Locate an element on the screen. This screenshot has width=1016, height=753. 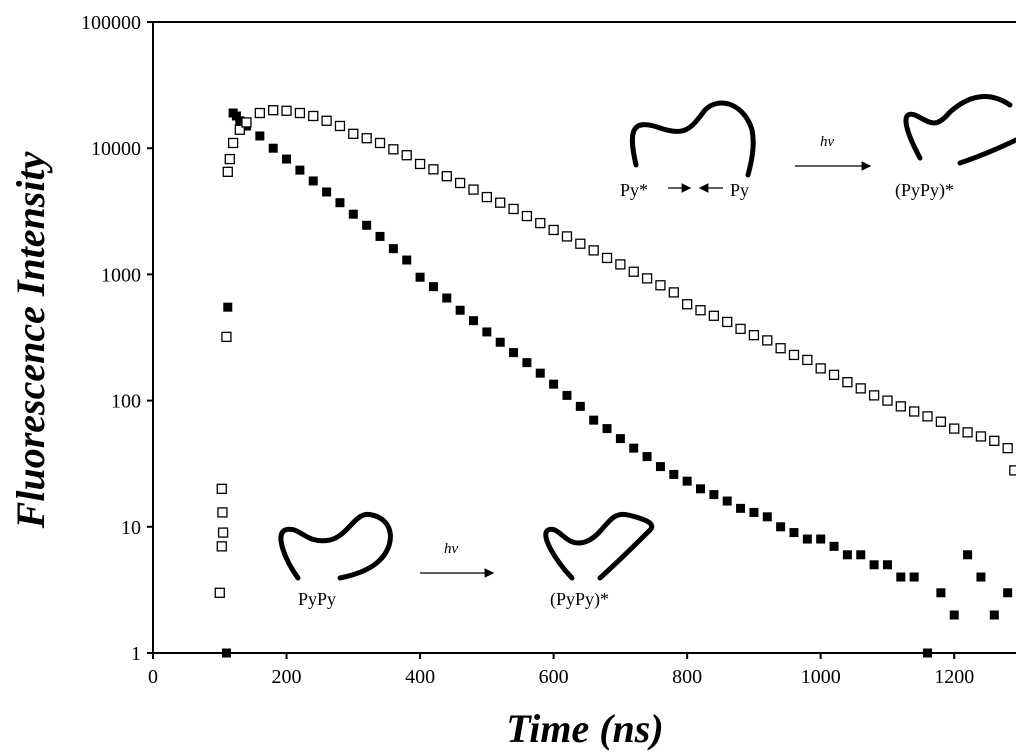
x-tick-label: 200 is located at coordinates (287, 677).